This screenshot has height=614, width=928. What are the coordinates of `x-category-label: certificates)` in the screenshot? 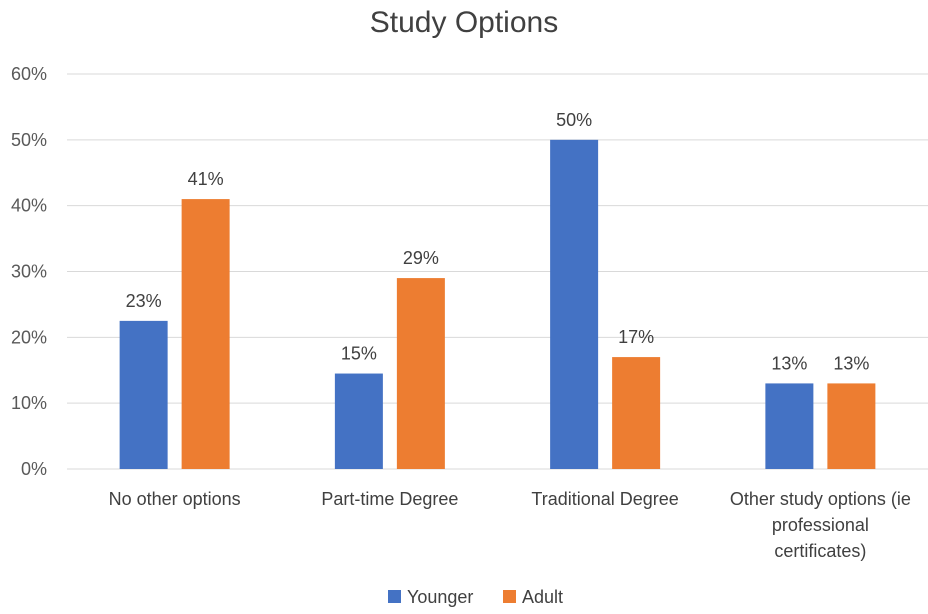 It's located at (820, 551).